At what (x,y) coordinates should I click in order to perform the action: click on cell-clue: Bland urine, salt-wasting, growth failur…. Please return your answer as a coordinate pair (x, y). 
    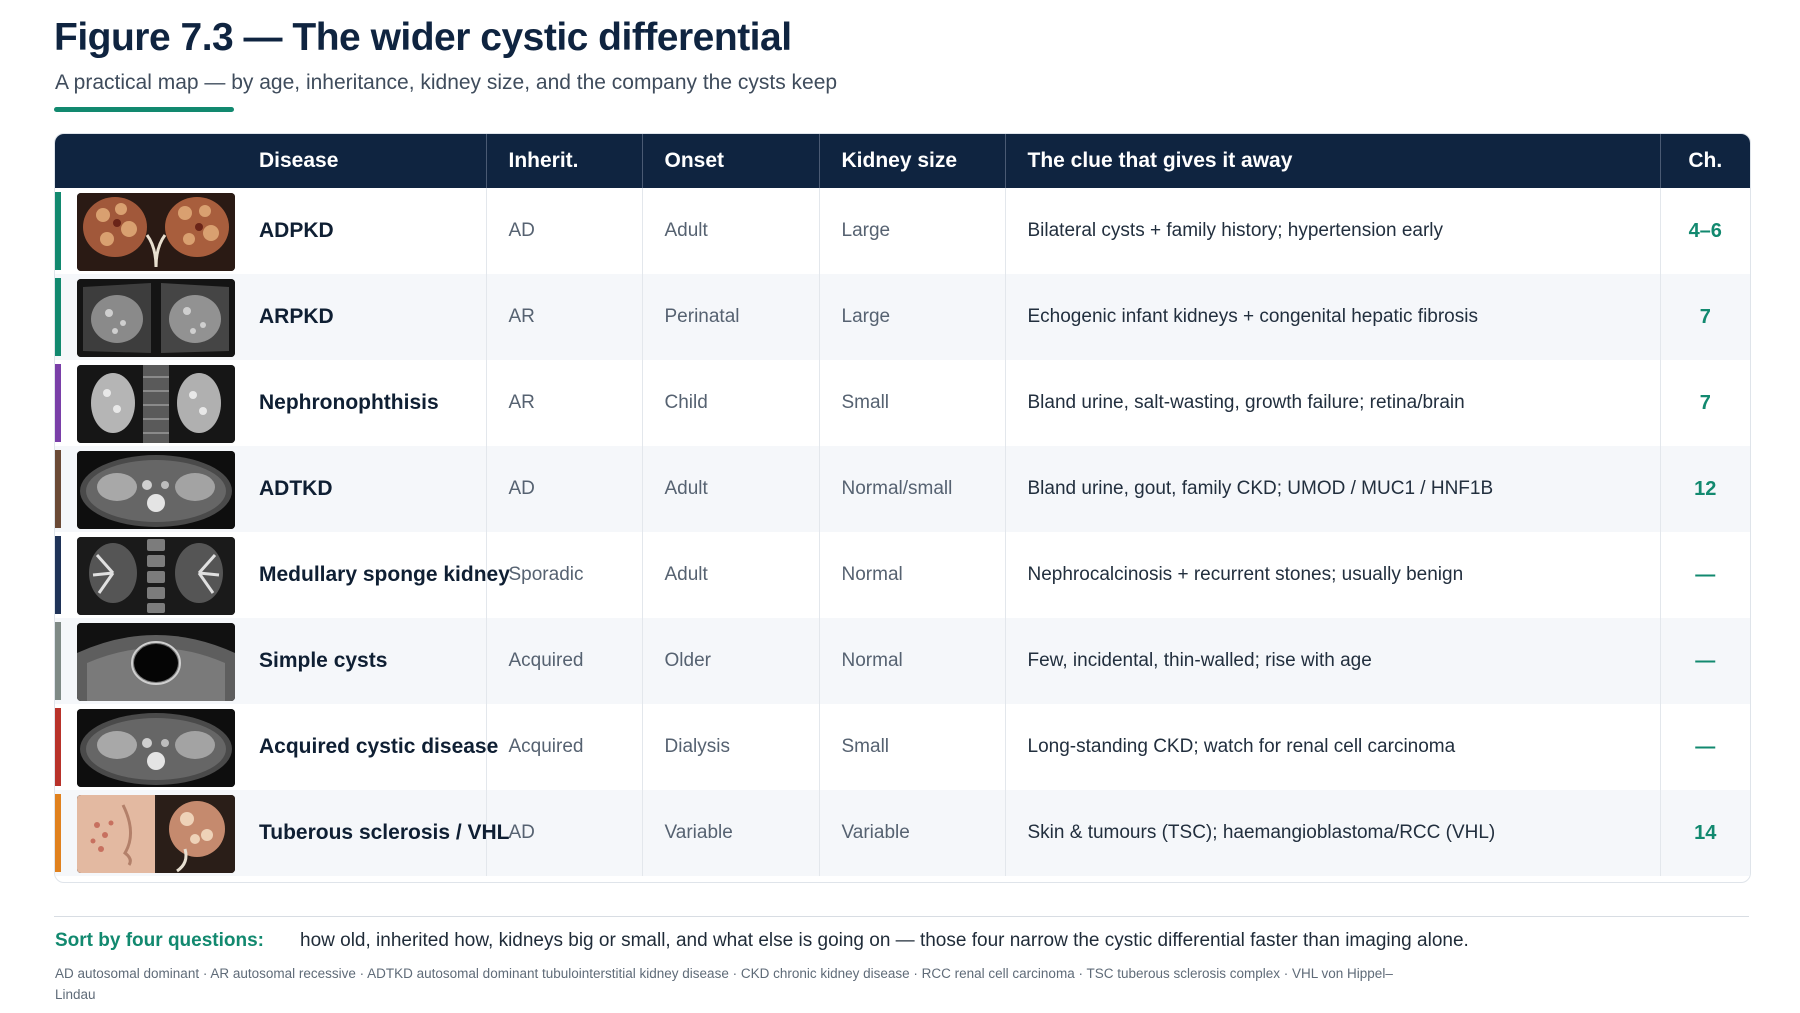
    Looking at the image, I should click on (1333, 403).